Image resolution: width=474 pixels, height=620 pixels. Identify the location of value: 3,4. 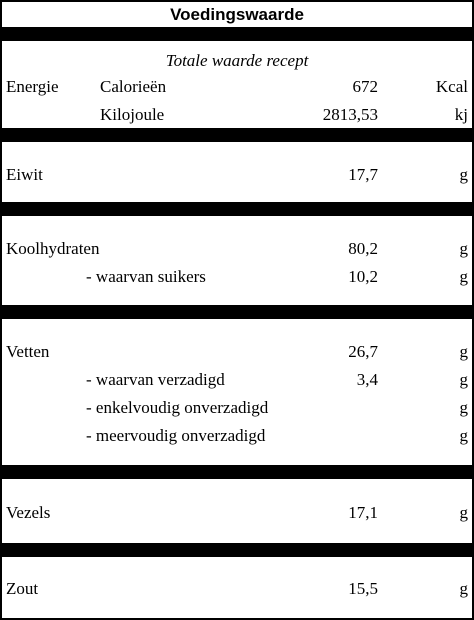
(367, 379).